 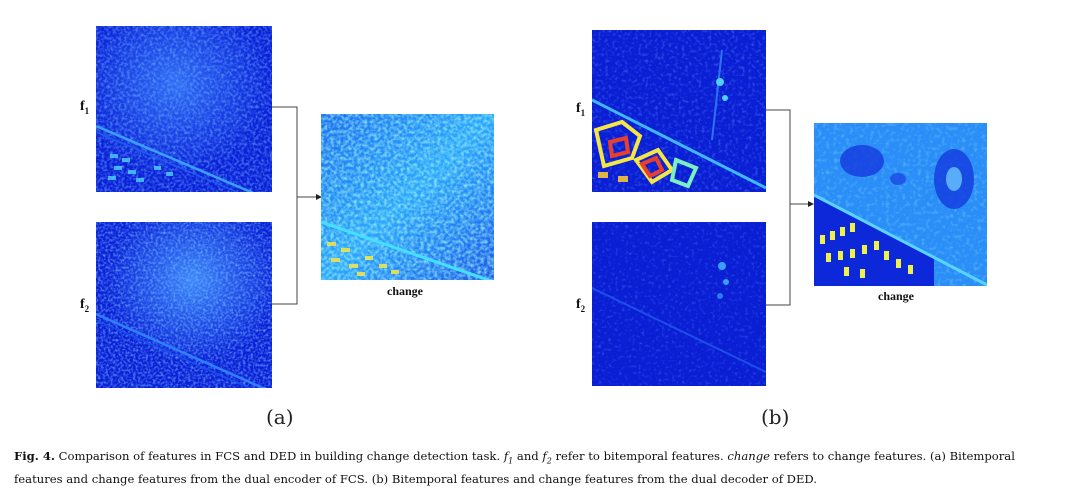 What do you see at coordinates (775, 417) in the screenshot?
I see `sublabel-b: (b)` at bounding box center [775, 417].